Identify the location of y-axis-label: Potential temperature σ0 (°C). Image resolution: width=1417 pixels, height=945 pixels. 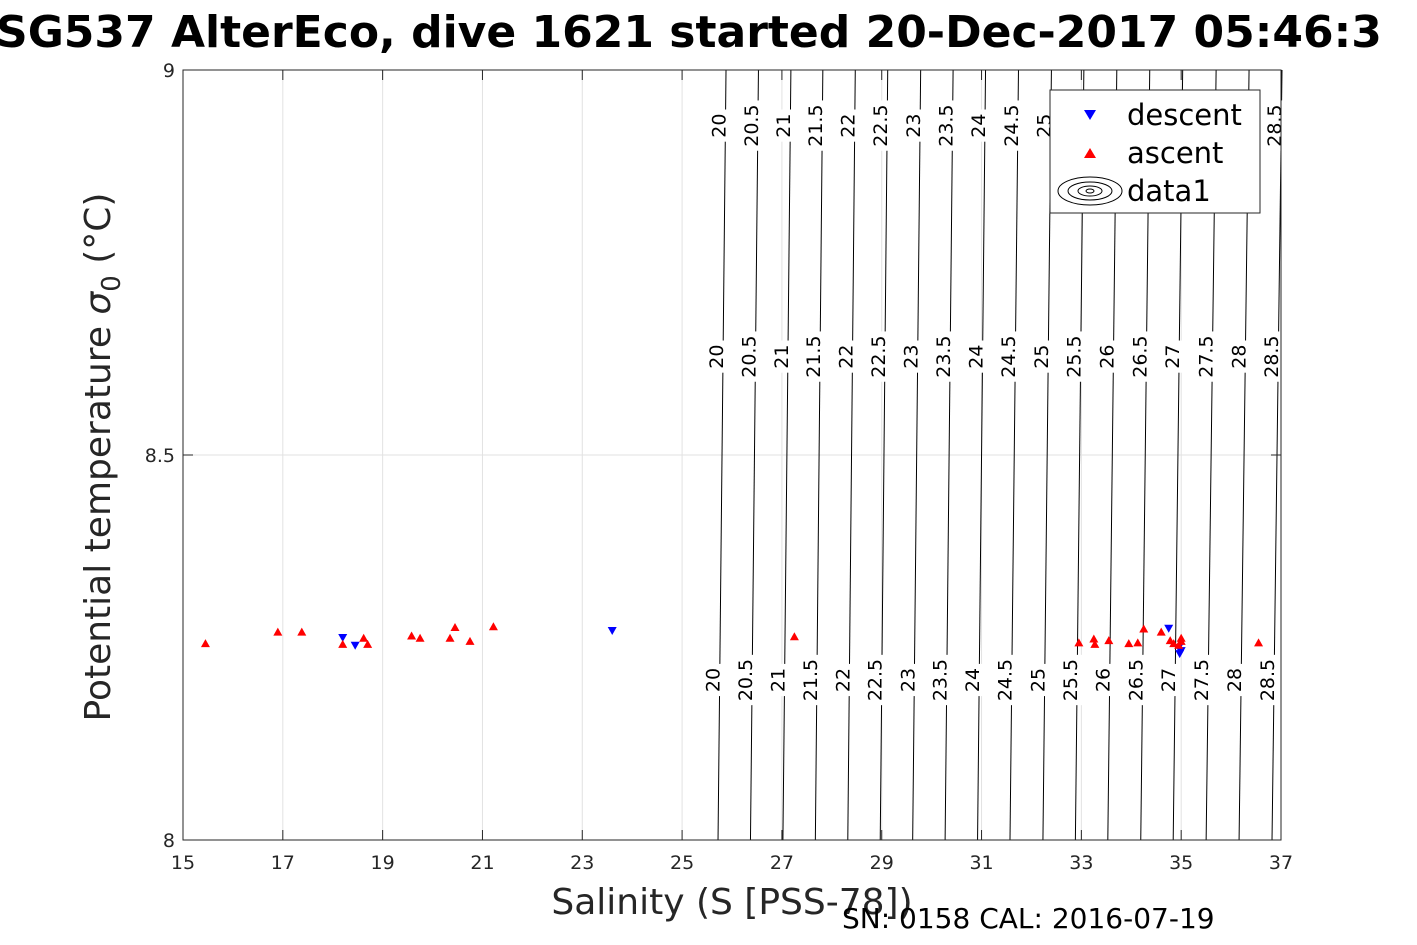
(102, 457).